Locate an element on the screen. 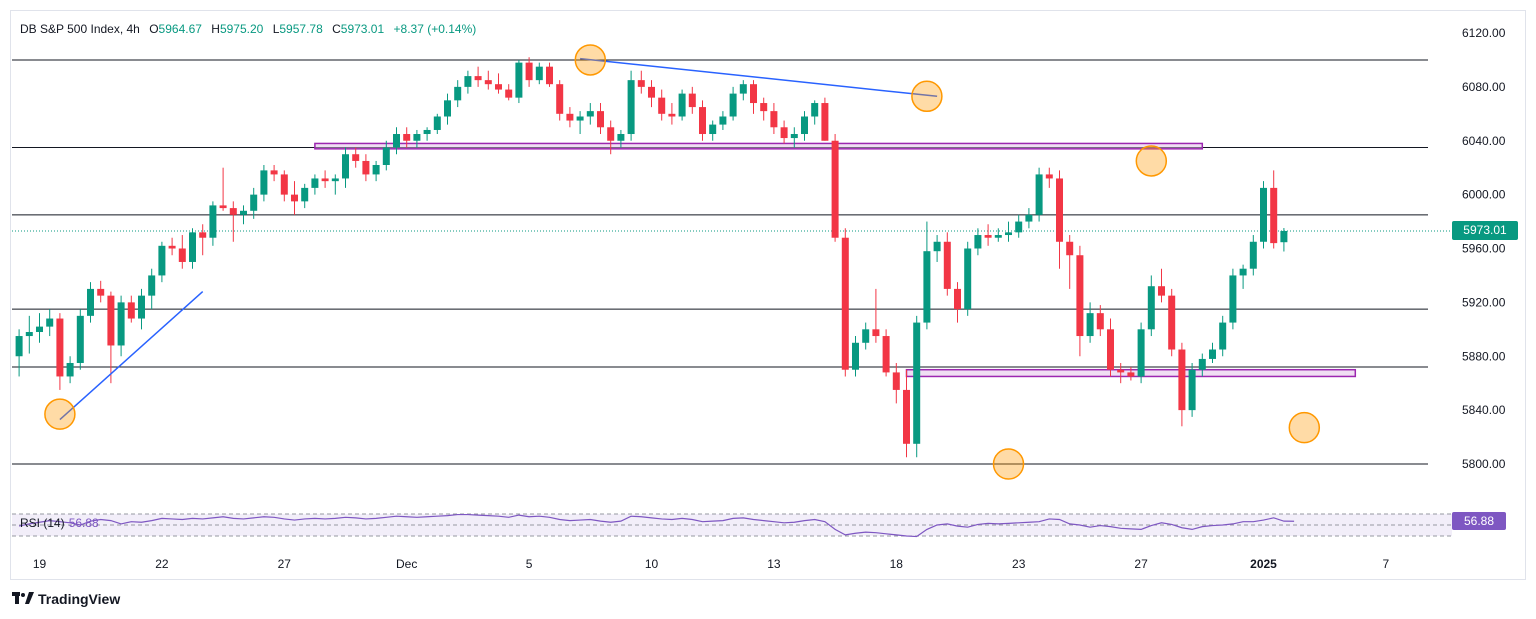  rsi-line is located at coordinates (656, 525).